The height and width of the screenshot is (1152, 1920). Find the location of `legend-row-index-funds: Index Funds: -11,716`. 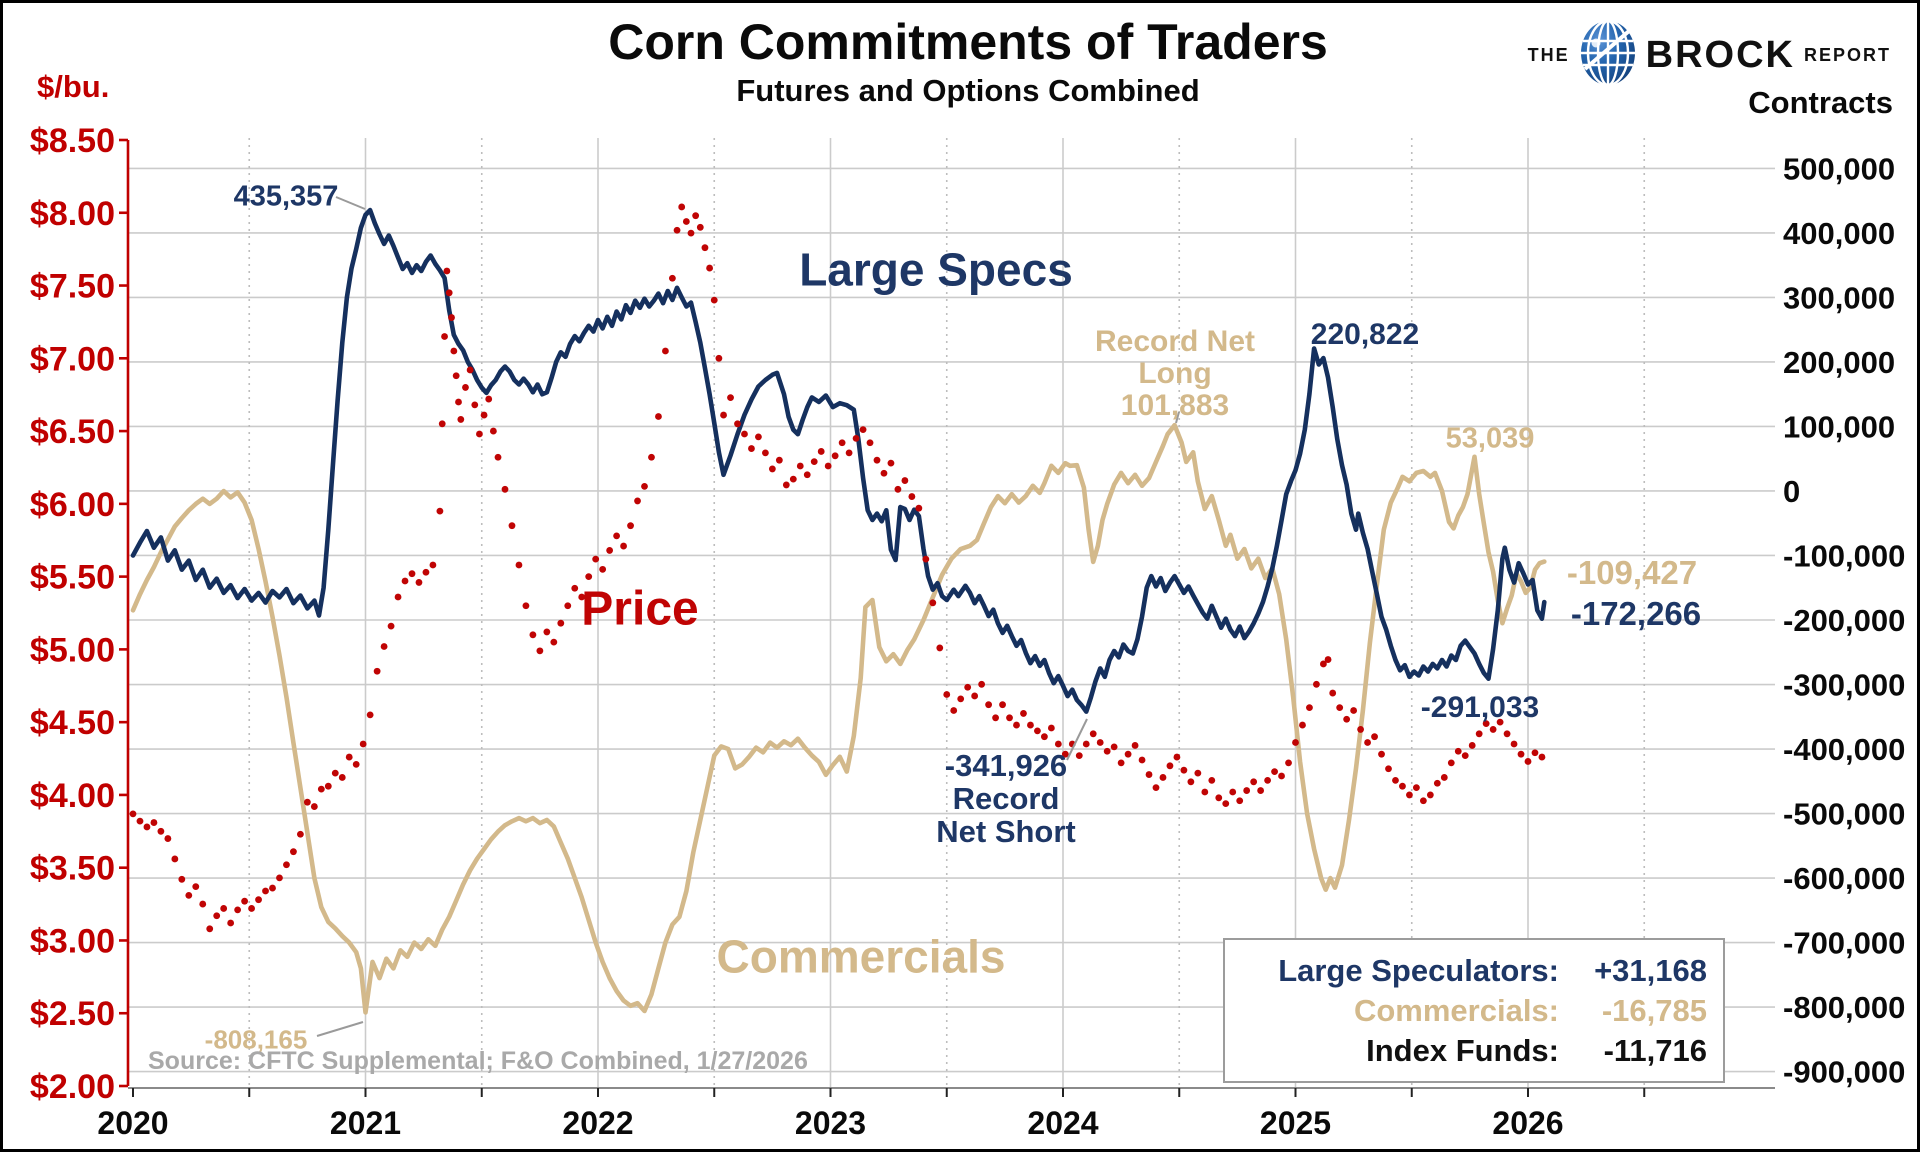

legend-row-index-funds: Index Funds: -11,716 is located at coordinates (1471, 1050).